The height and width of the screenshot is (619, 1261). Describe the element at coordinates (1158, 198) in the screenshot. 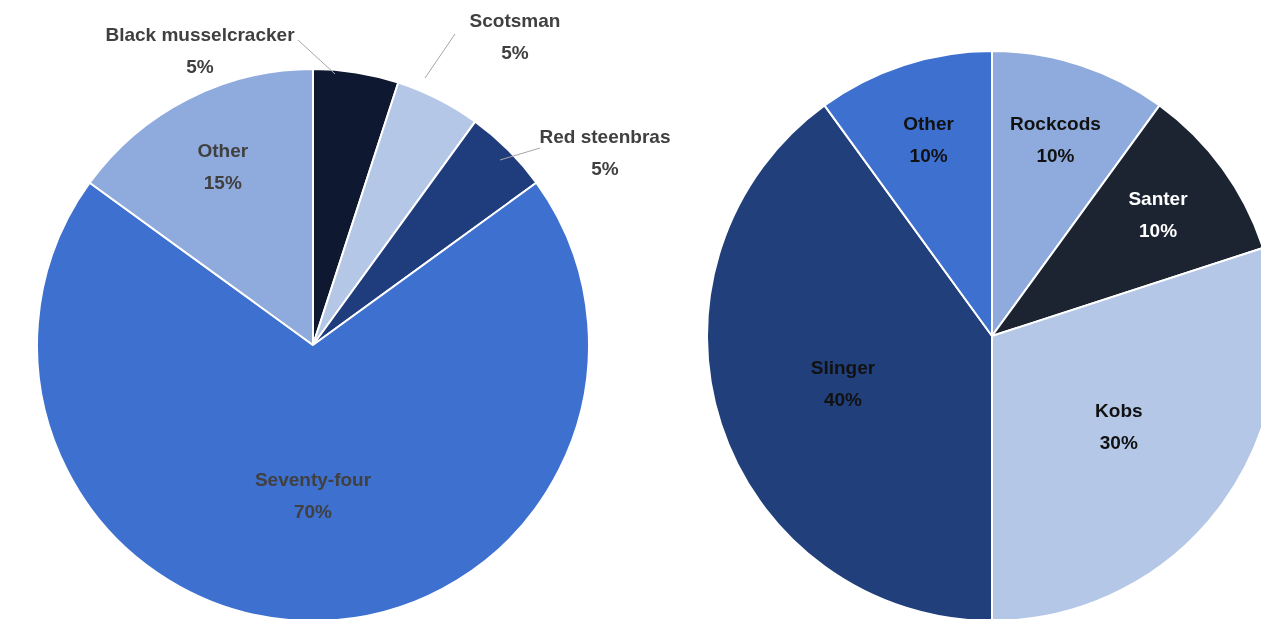

I see `slice-label: Santer` at that location.